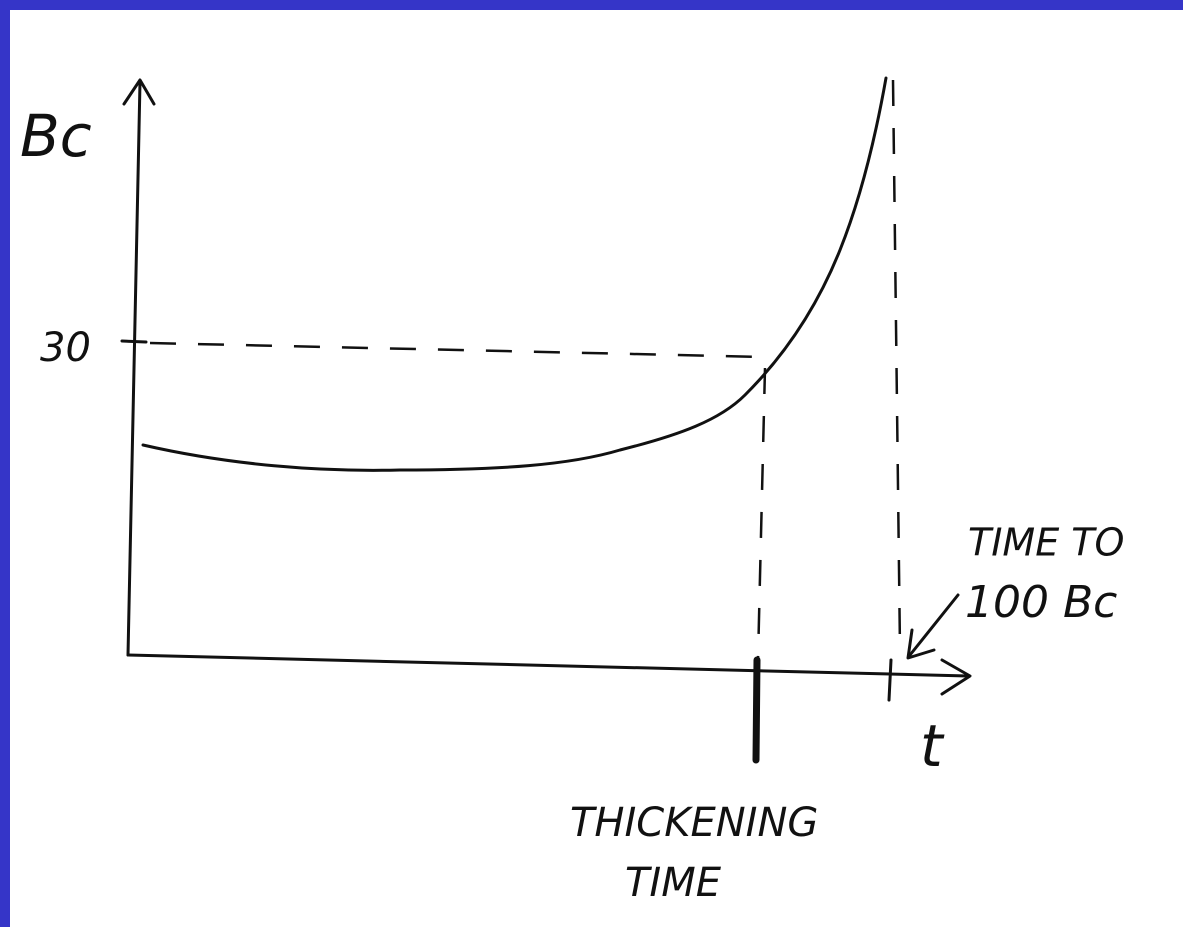  Describe the element at coordinates (932, 746) in the screenshot. I see `x-axis-label: t` at that location.